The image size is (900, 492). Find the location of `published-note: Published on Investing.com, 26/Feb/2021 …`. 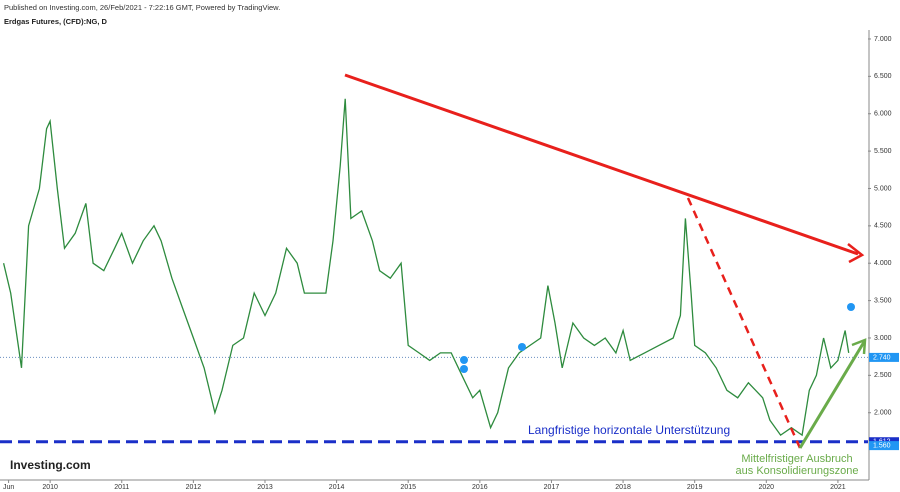

published-note: Published on Investing.com, 26/Feb/2021 … is located at coordinates (142, 7).